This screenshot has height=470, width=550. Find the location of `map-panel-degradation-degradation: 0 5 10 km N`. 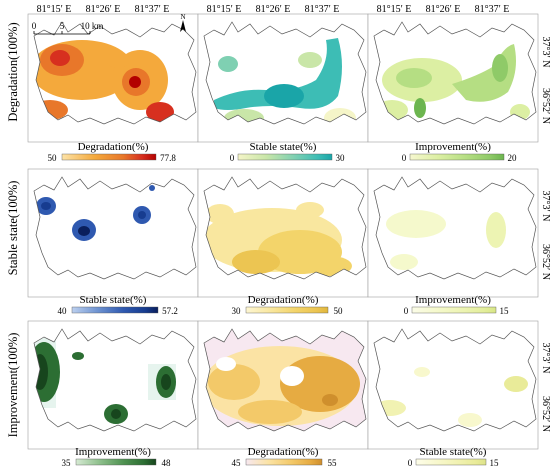

map-panel-degradation-degradation: 0 5 10 km N is located at coordinates (113, 78).